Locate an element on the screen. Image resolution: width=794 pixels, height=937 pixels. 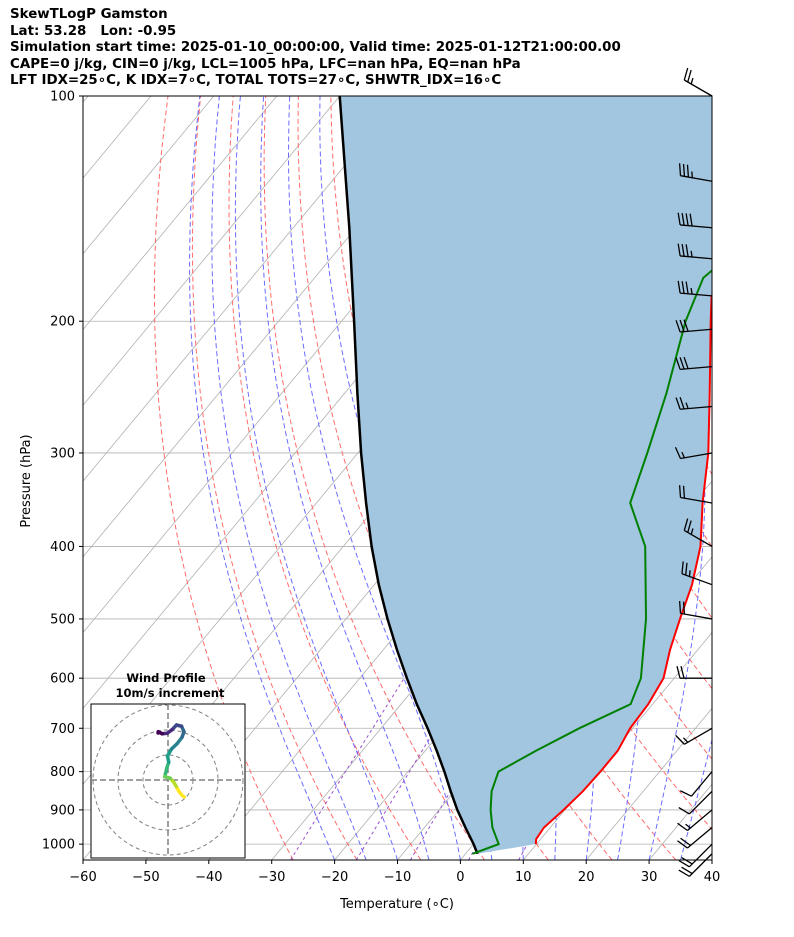
y-axis-ticks: 100 200 300 400 500 600 700 800 900 1000 is located at coordinates (62, 471).